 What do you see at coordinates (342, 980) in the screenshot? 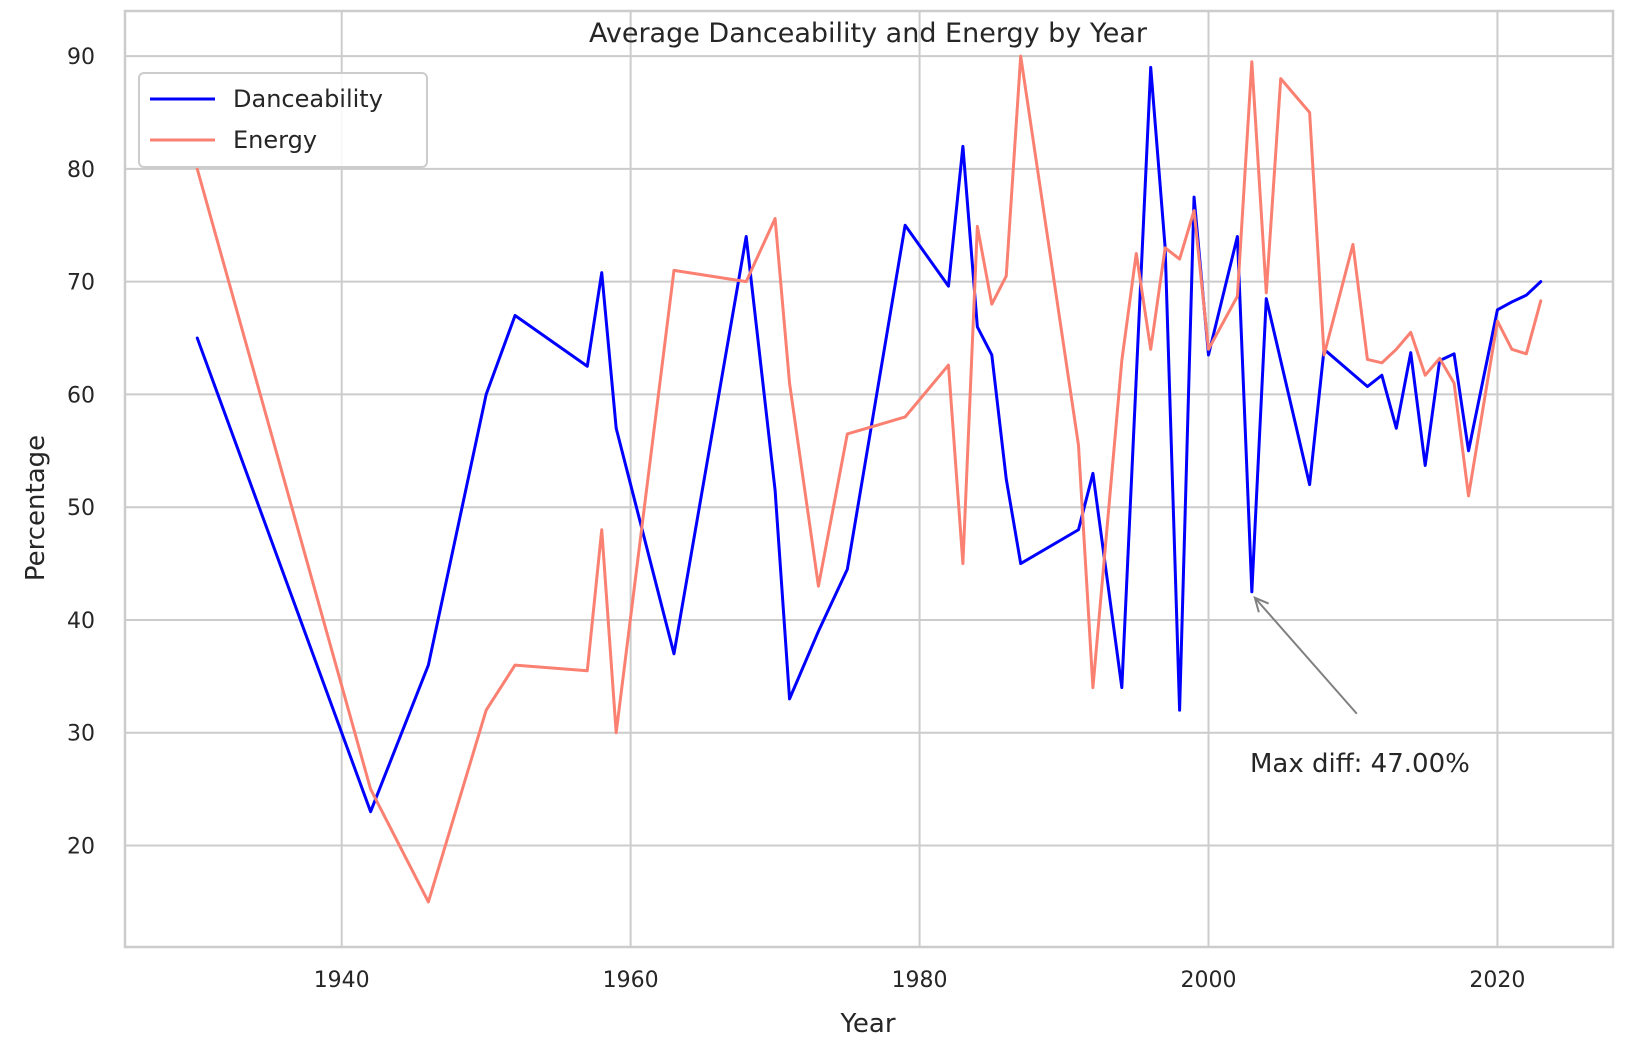
I see `x-tick-label: 1940` at bounding box center [342, 980].